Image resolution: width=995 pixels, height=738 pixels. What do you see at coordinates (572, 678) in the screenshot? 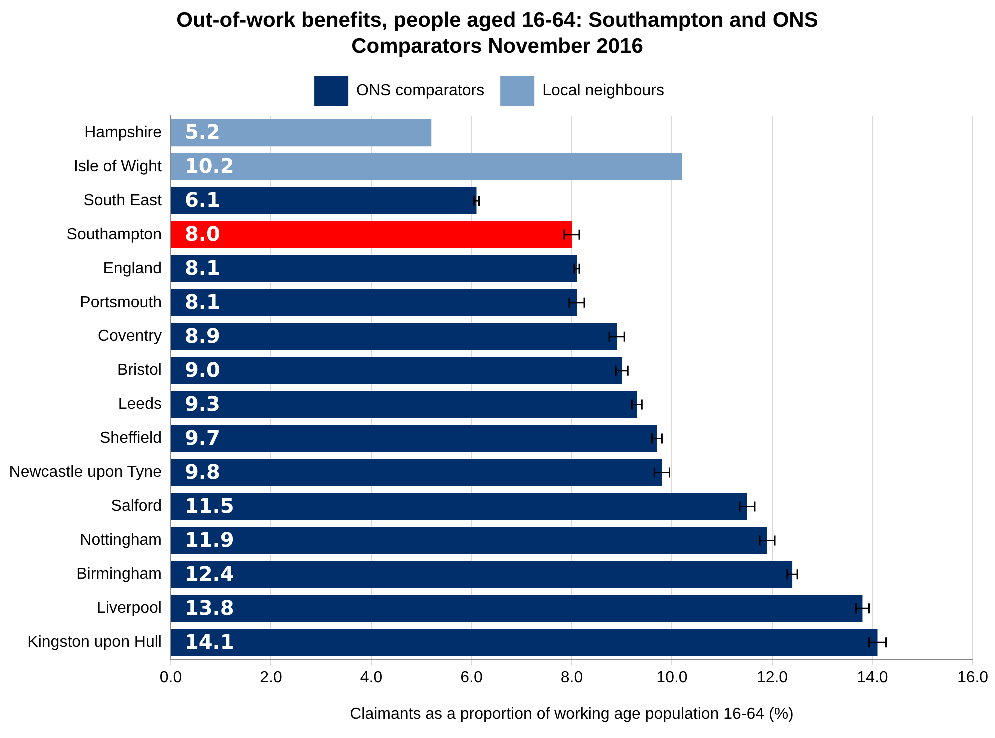
I see `x-tick-label: 8.0` at bounding box center [572, 678].